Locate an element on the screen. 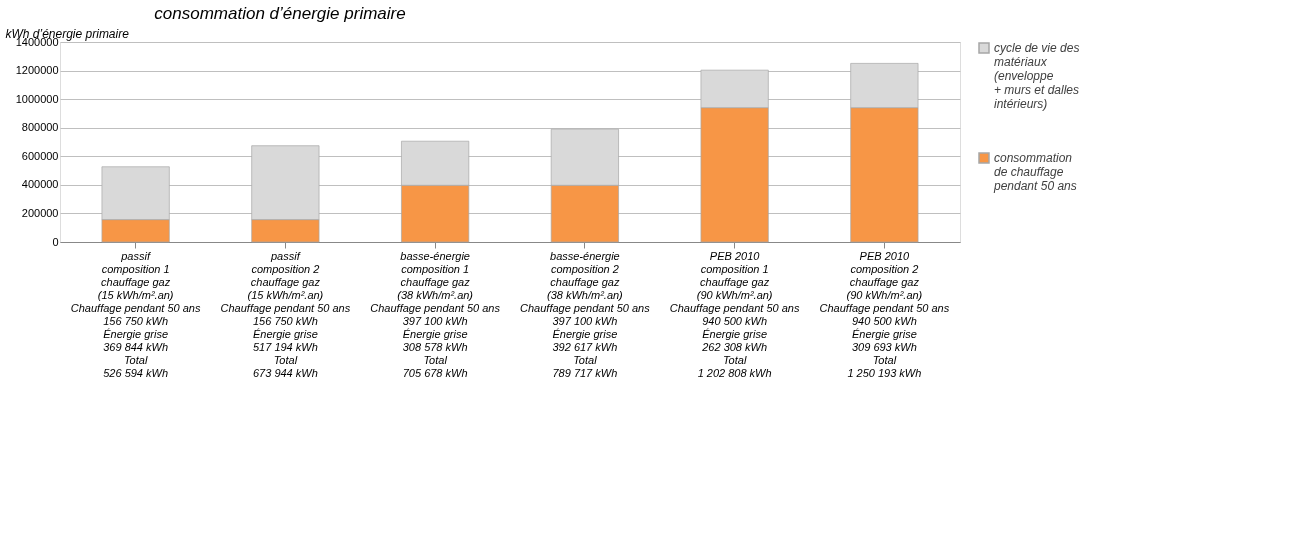 Image resolution: width=1298 pixels, height=537 pixels. y-tick-label: 800000 is located at coordinates (40, 127).